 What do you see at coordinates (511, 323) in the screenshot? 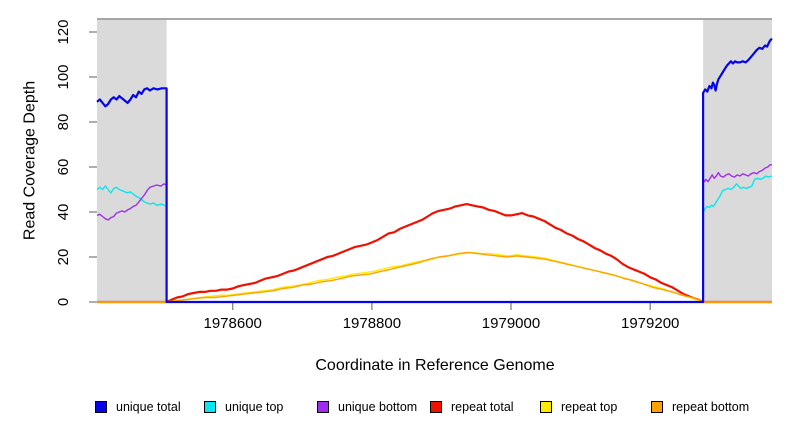
I see `x-tick-label: 1979000` at bounding box center [511, 323].